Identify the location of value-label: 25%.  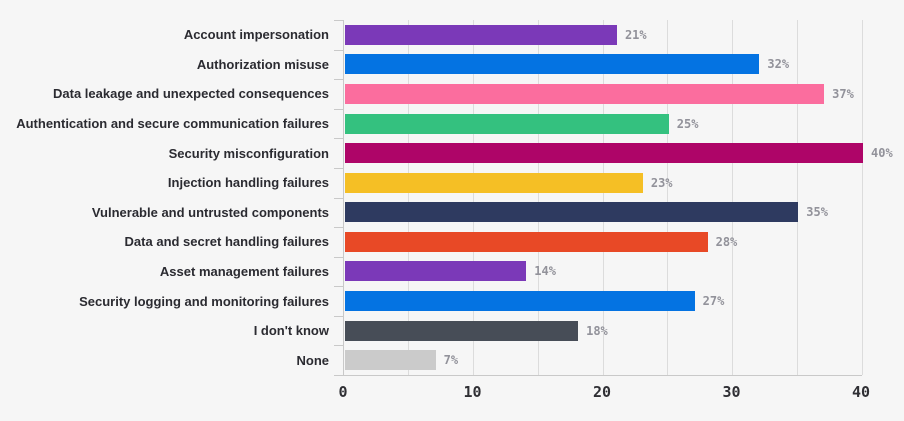
(687, 123).